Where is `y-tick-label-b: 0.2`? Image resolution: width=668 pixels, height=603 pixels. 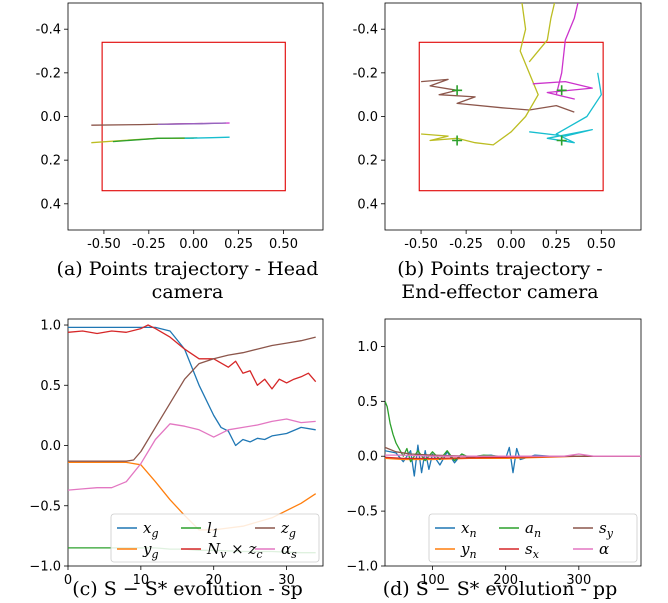 y-tick-label-b: 0.2 is located at coordinates (367, 161).